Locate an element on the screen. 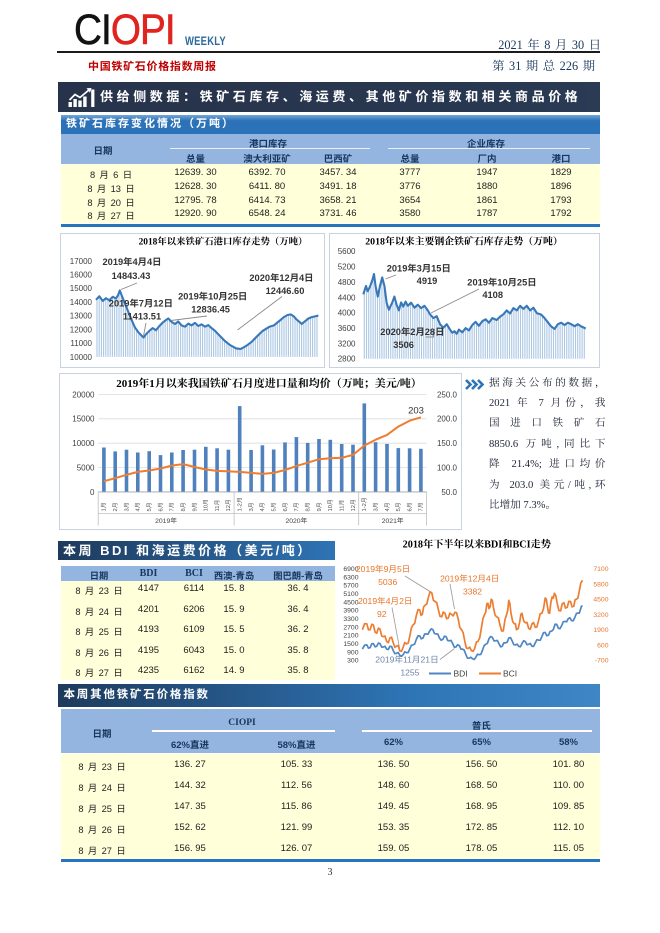 This screenshot has height=933, width=660. svg-text: 2019年12月4日 is located at coordinates (469, 578).